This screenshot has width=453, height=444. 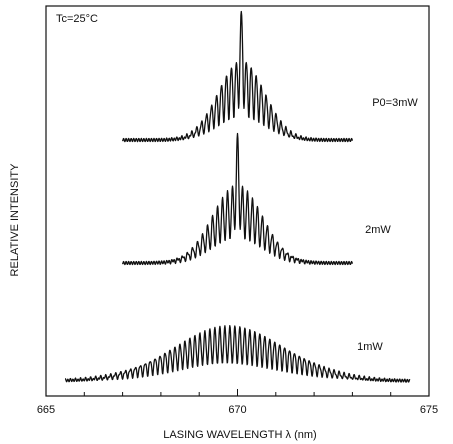 What do you see at coordinates (237, 402) in the screenshot?
I see `x-tick-layer: 665 670 675` at bounding box center [237, 402].